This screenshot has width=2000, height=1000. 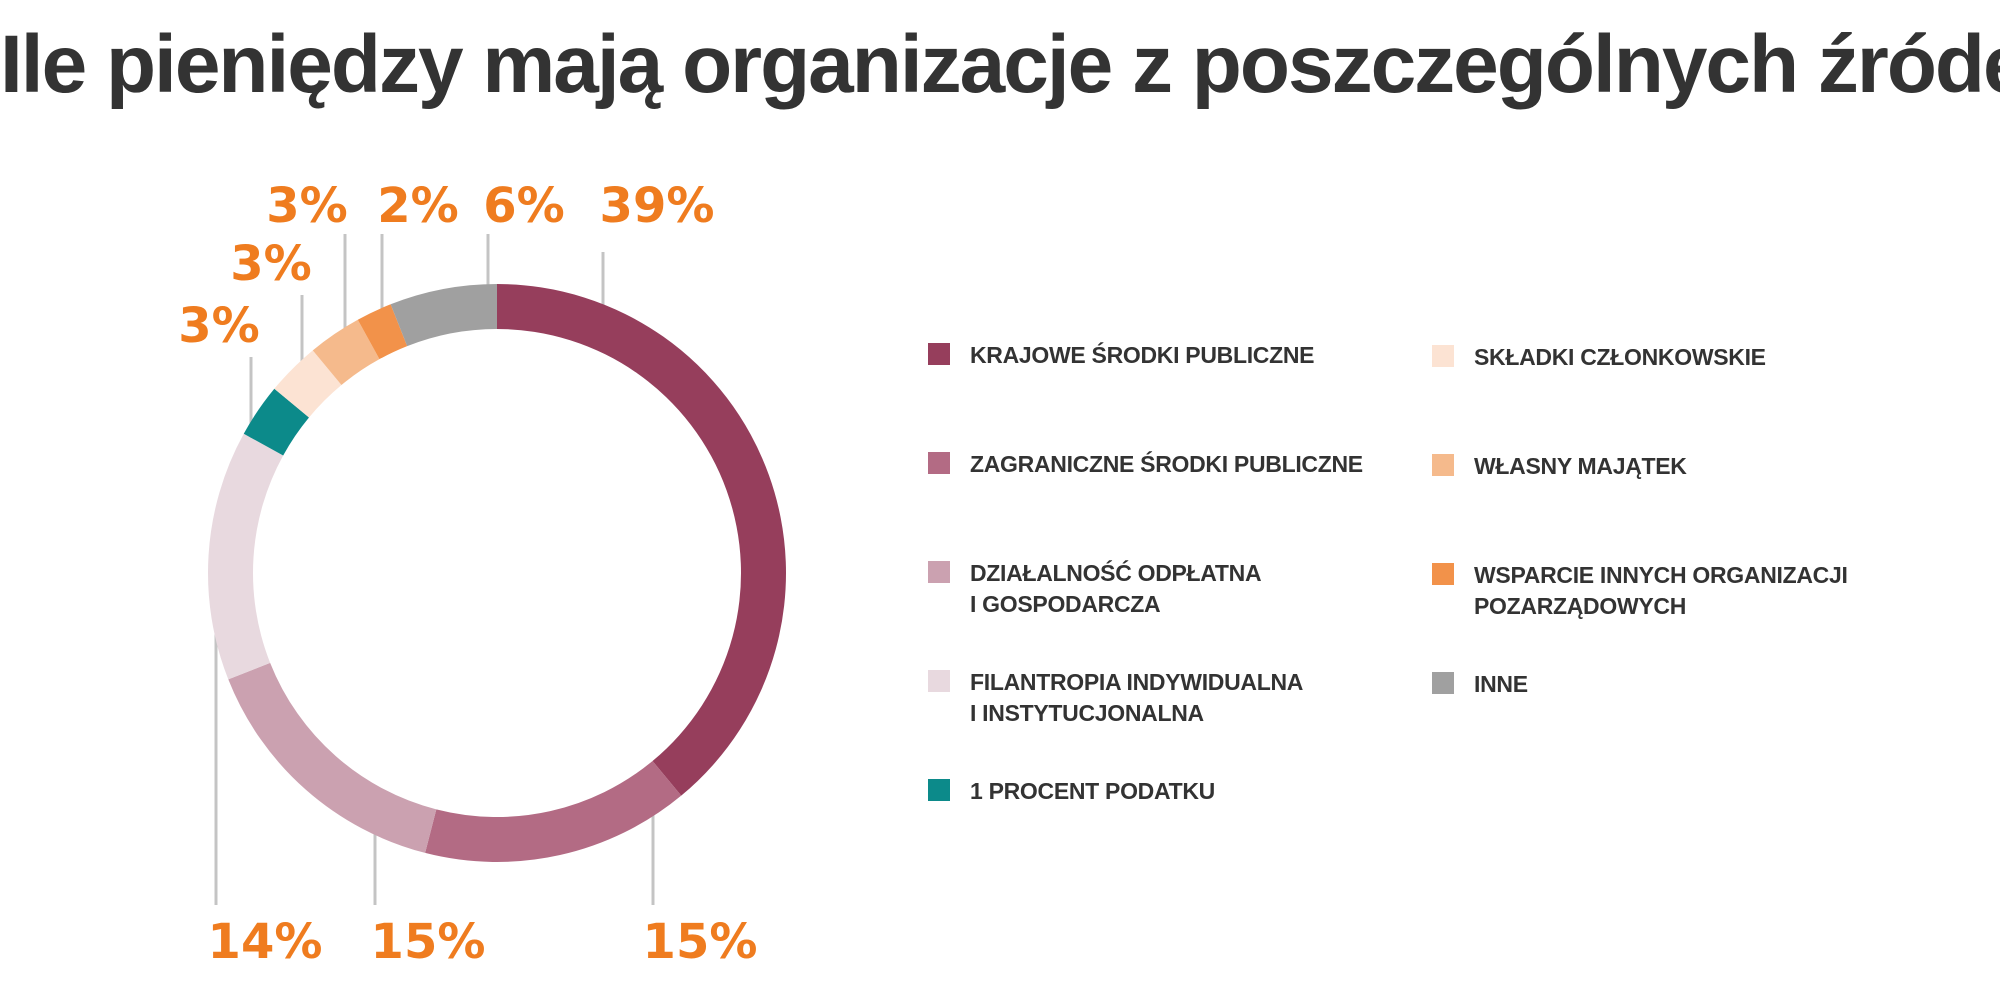 I want to click on legend-item: KRAJOWE ŚRODKI PUBLICZNE, so click(x=1121, y=355).